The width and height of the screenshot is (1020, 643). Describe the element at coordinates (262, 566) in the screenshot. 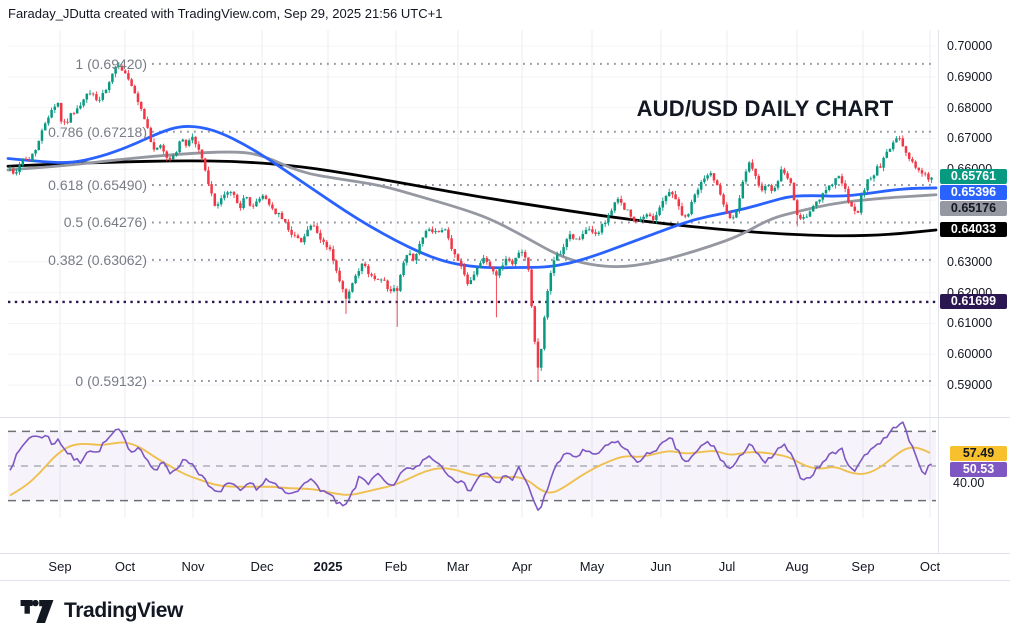

I see `time-axis-label: Dec` at that location.